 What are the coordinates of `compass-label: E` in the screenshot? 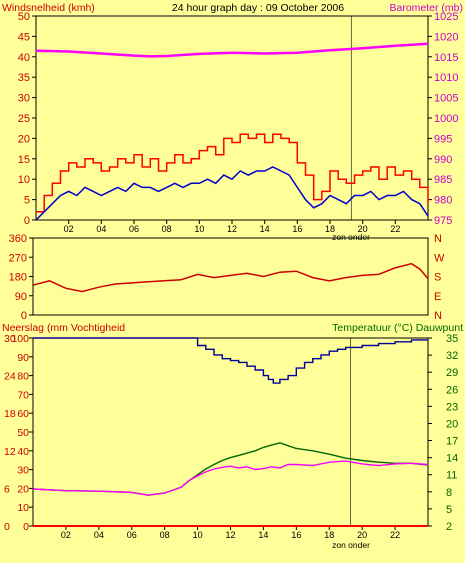 It's located at (437, 297).